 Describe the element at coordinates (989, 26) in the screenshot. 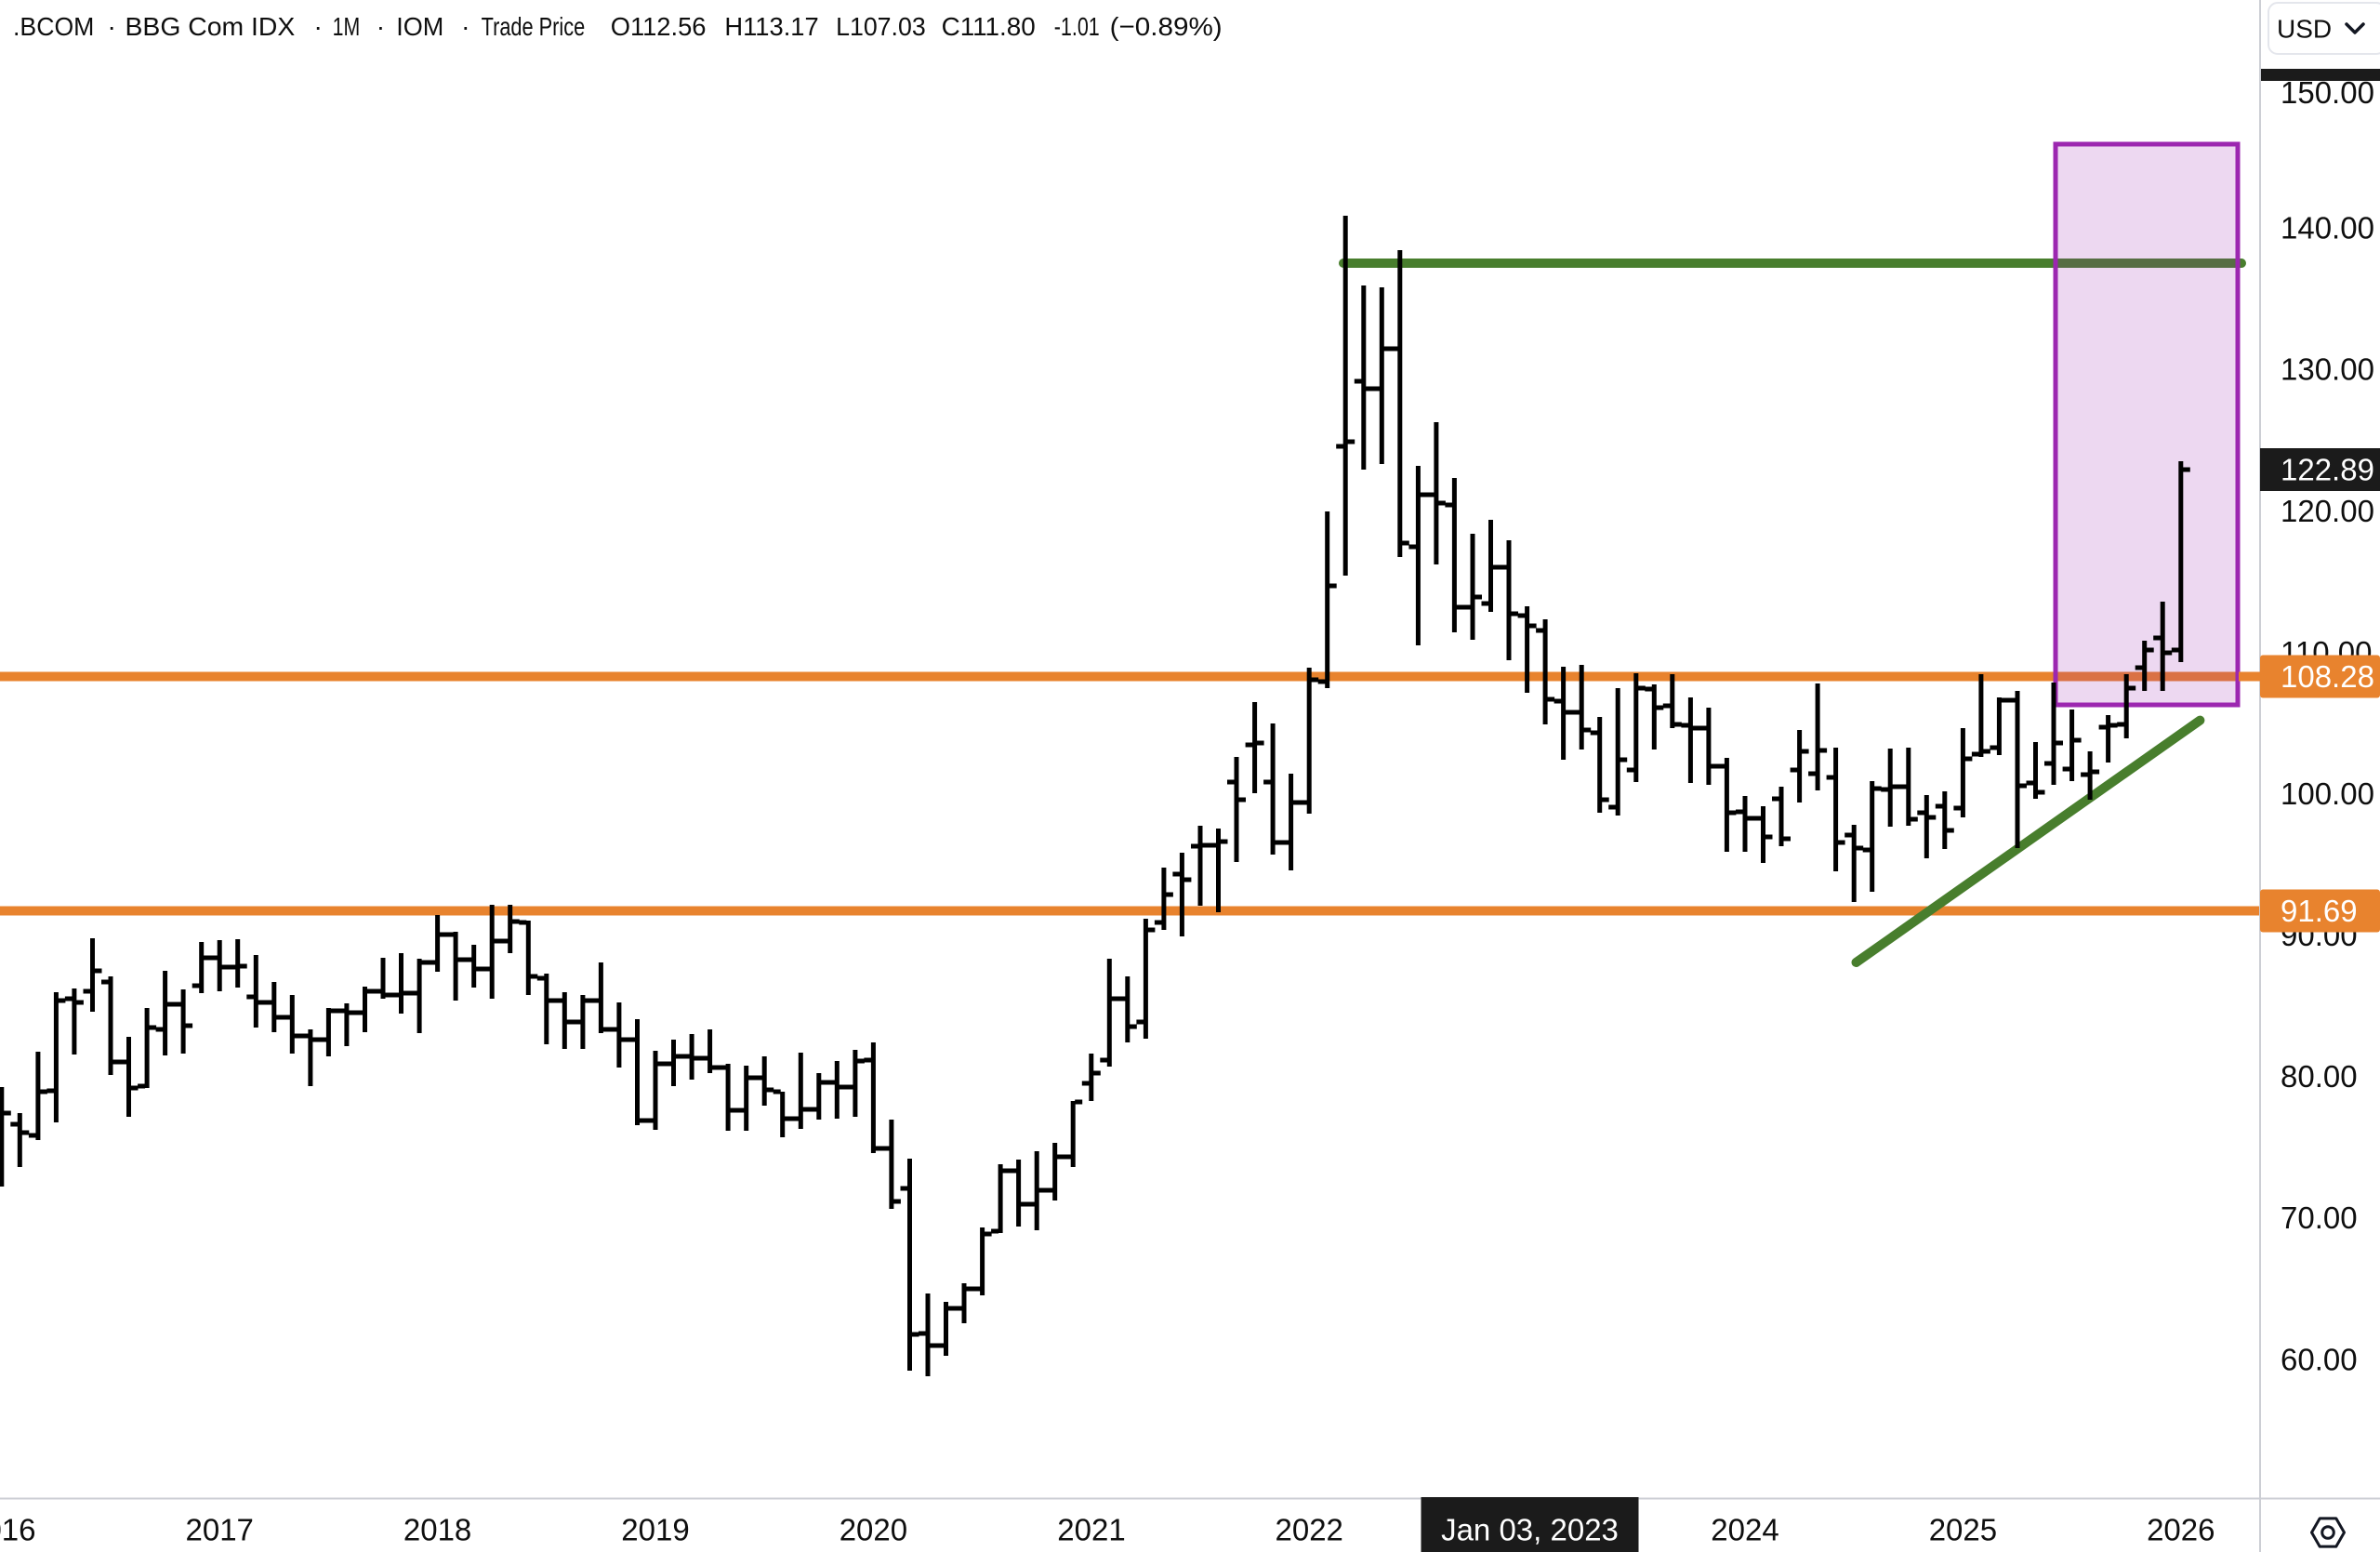

I see `svg-text: C111.80` at that location.